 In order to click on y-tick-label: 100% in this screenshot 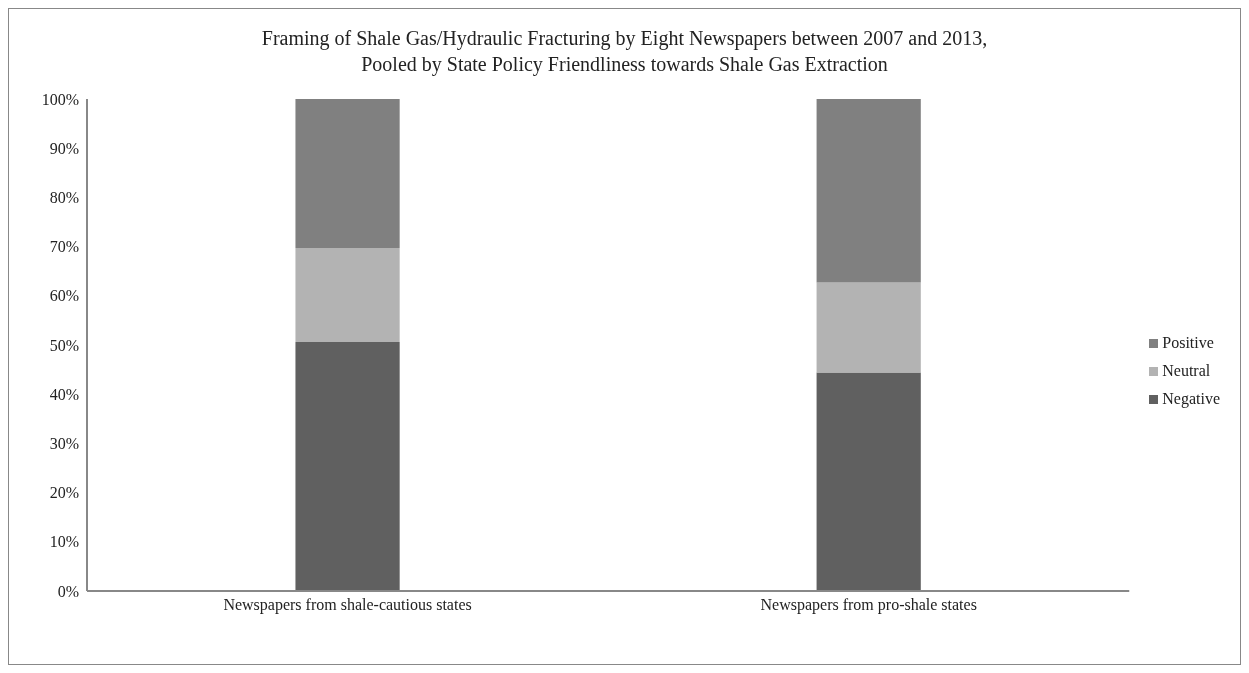, I will do `click(60, 99)`.